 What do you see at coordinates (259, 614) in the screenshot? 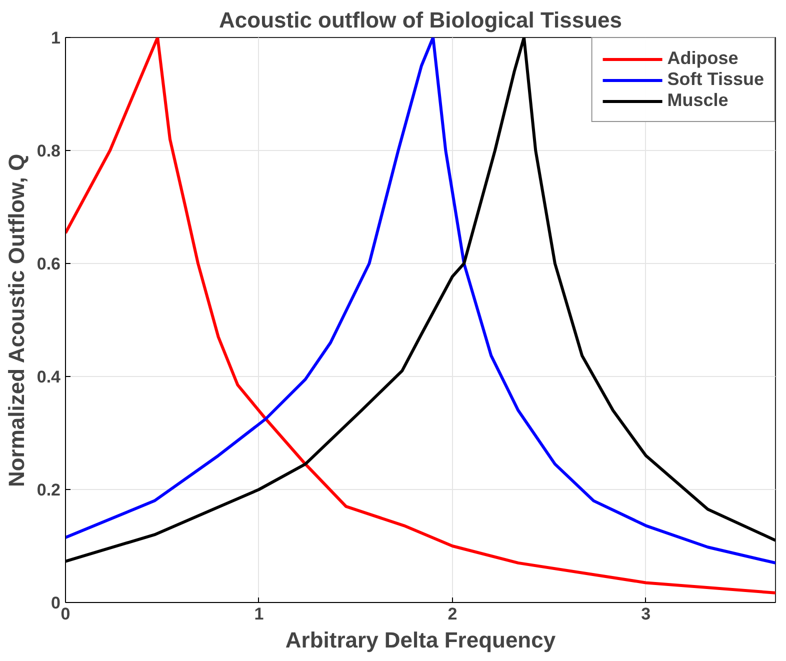
I see `x-tick-label: 1` at bounding box center [259, 614].